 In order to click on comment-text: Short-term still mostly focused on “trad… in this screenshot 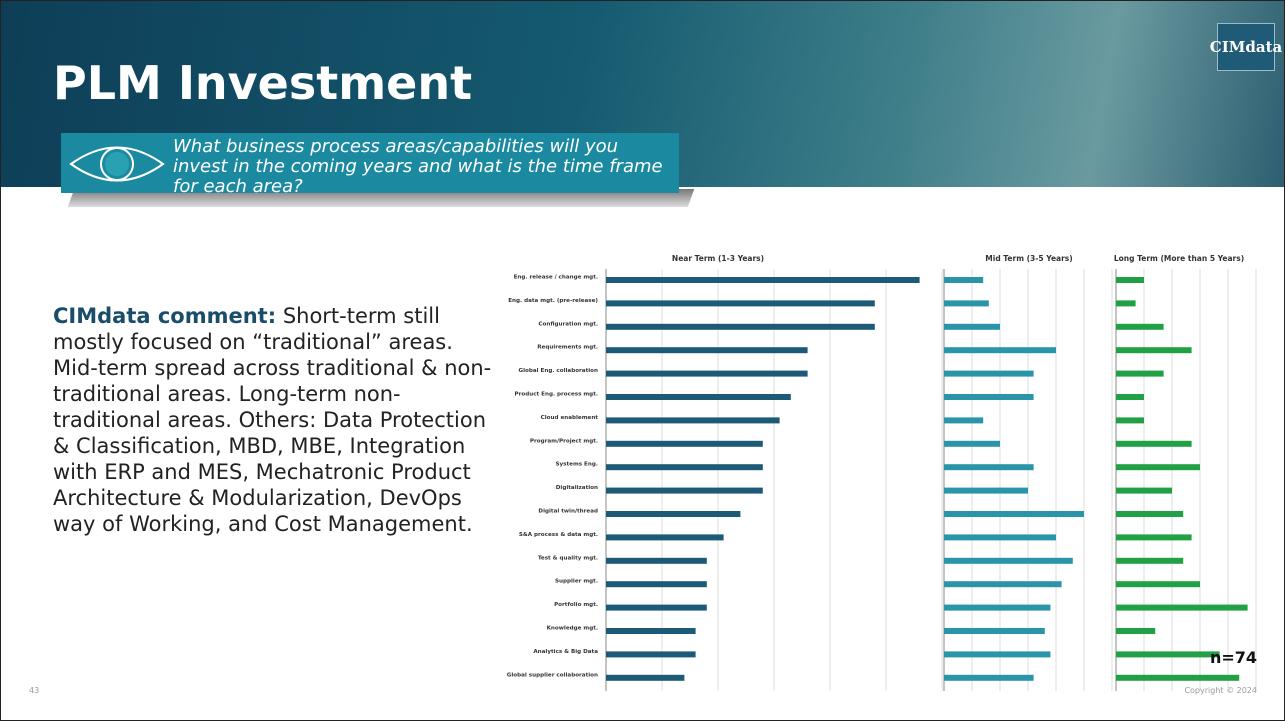, I will do `click(272, 420)`.